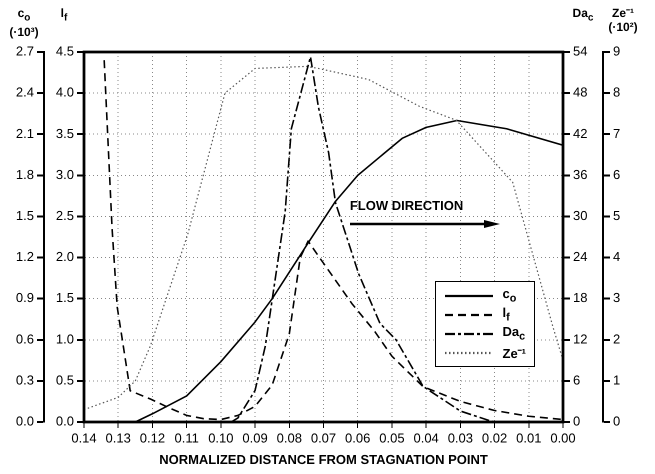 The width and height of the screenshot is (655, 474). I want to click on y2-tick-label: 6, so click(616, 174).